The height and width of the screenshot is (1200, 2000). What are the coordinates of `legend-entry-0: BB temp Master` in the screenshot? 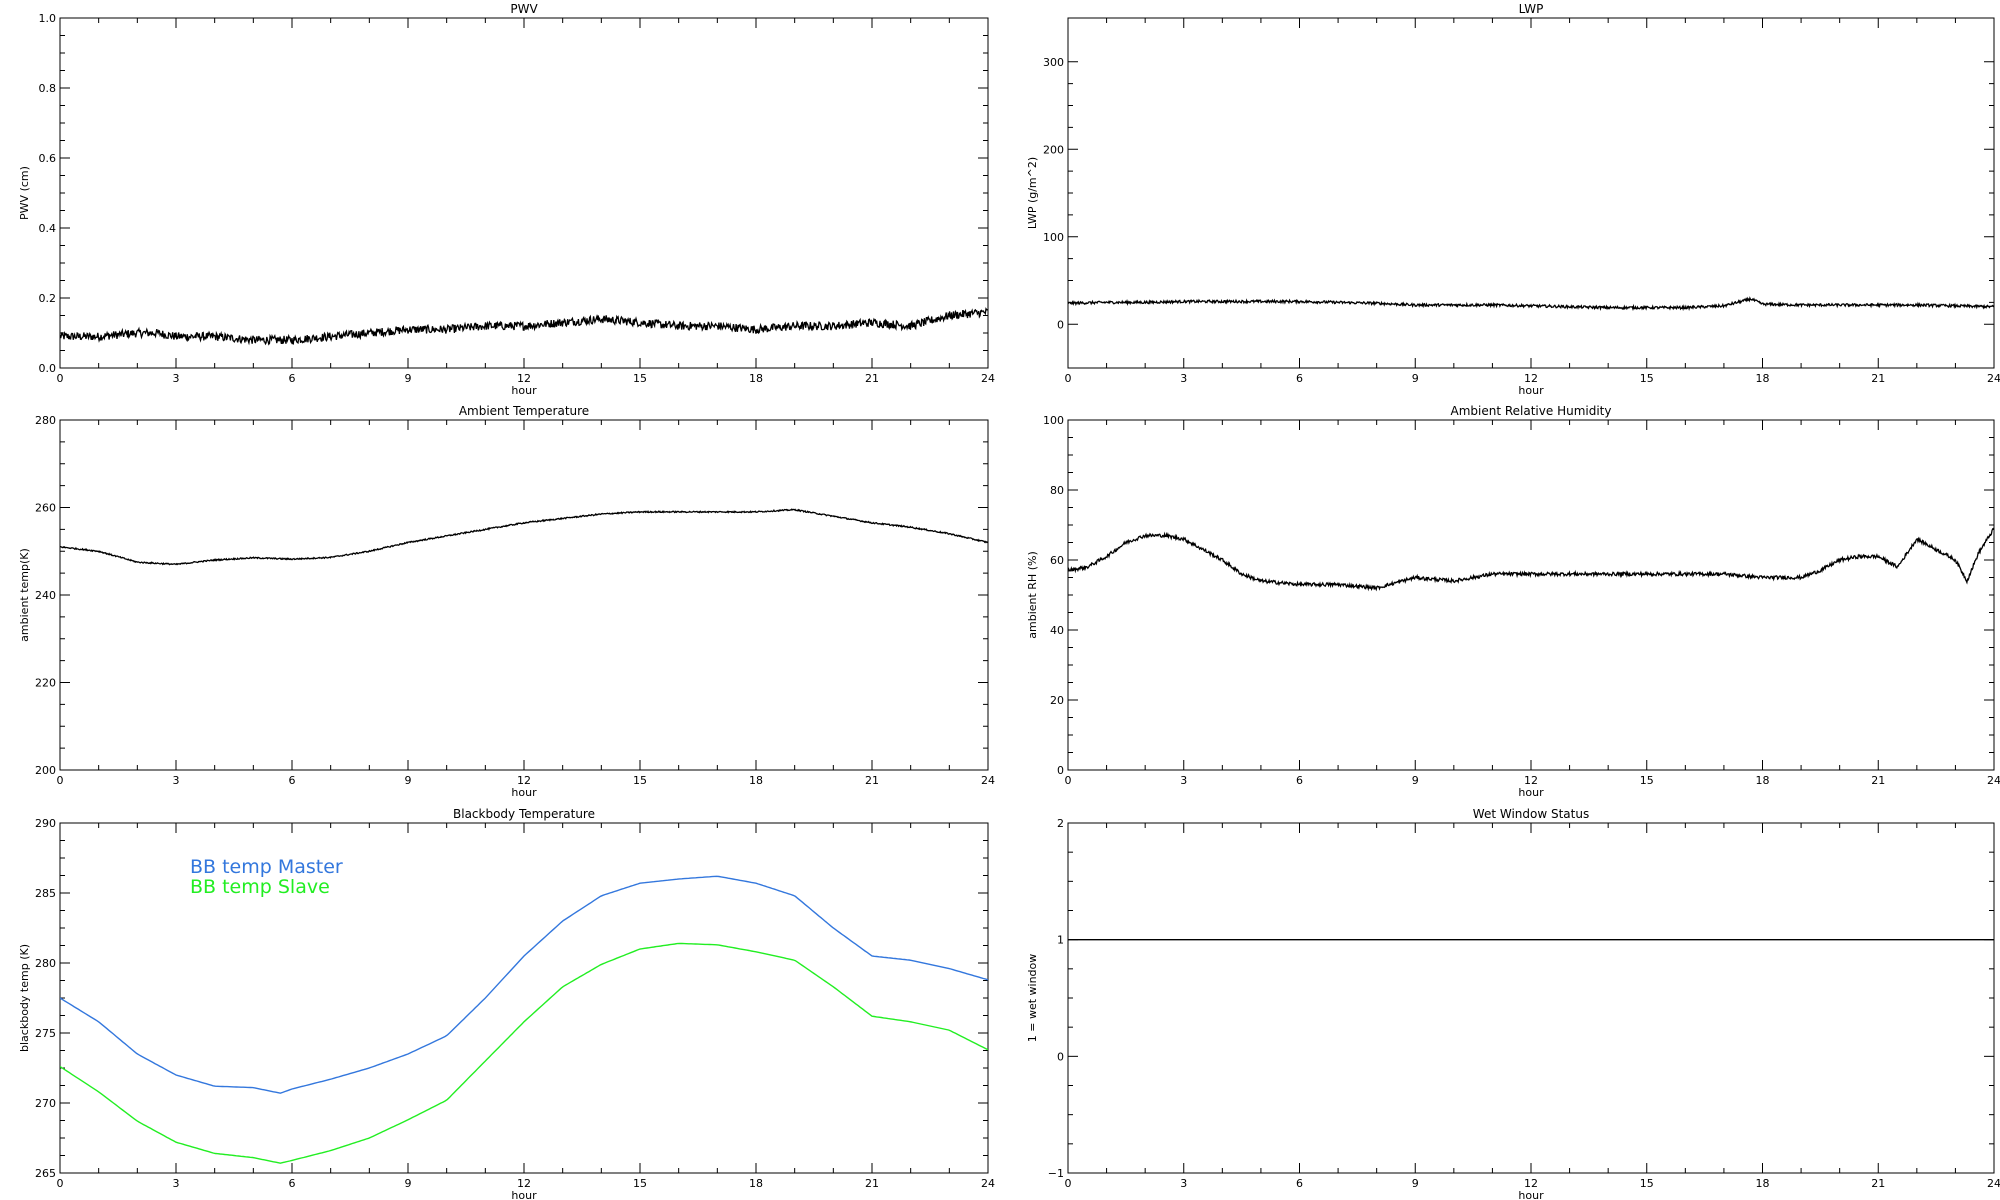 It's located at (266, 867).